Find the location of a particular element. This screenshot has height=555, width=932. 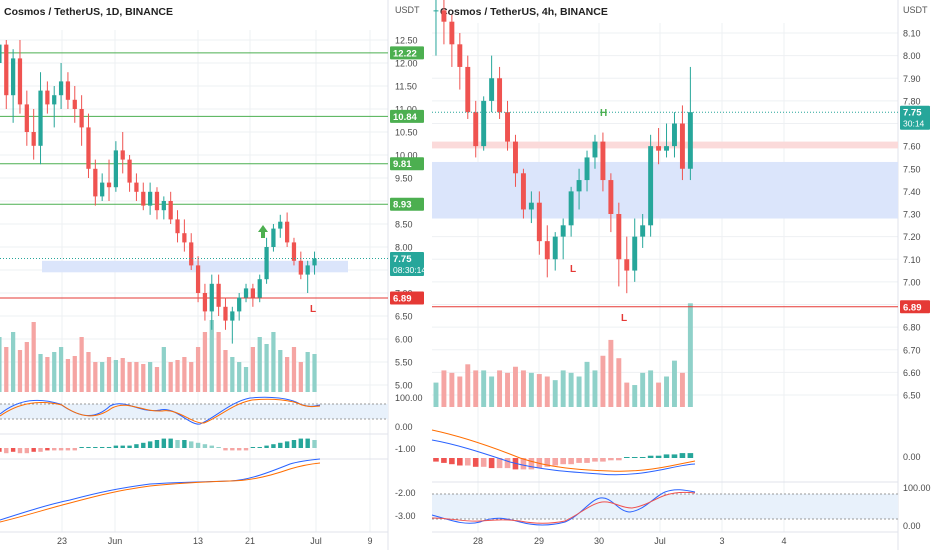

x-tick-label: 29 is located at coordinates (539, 541).